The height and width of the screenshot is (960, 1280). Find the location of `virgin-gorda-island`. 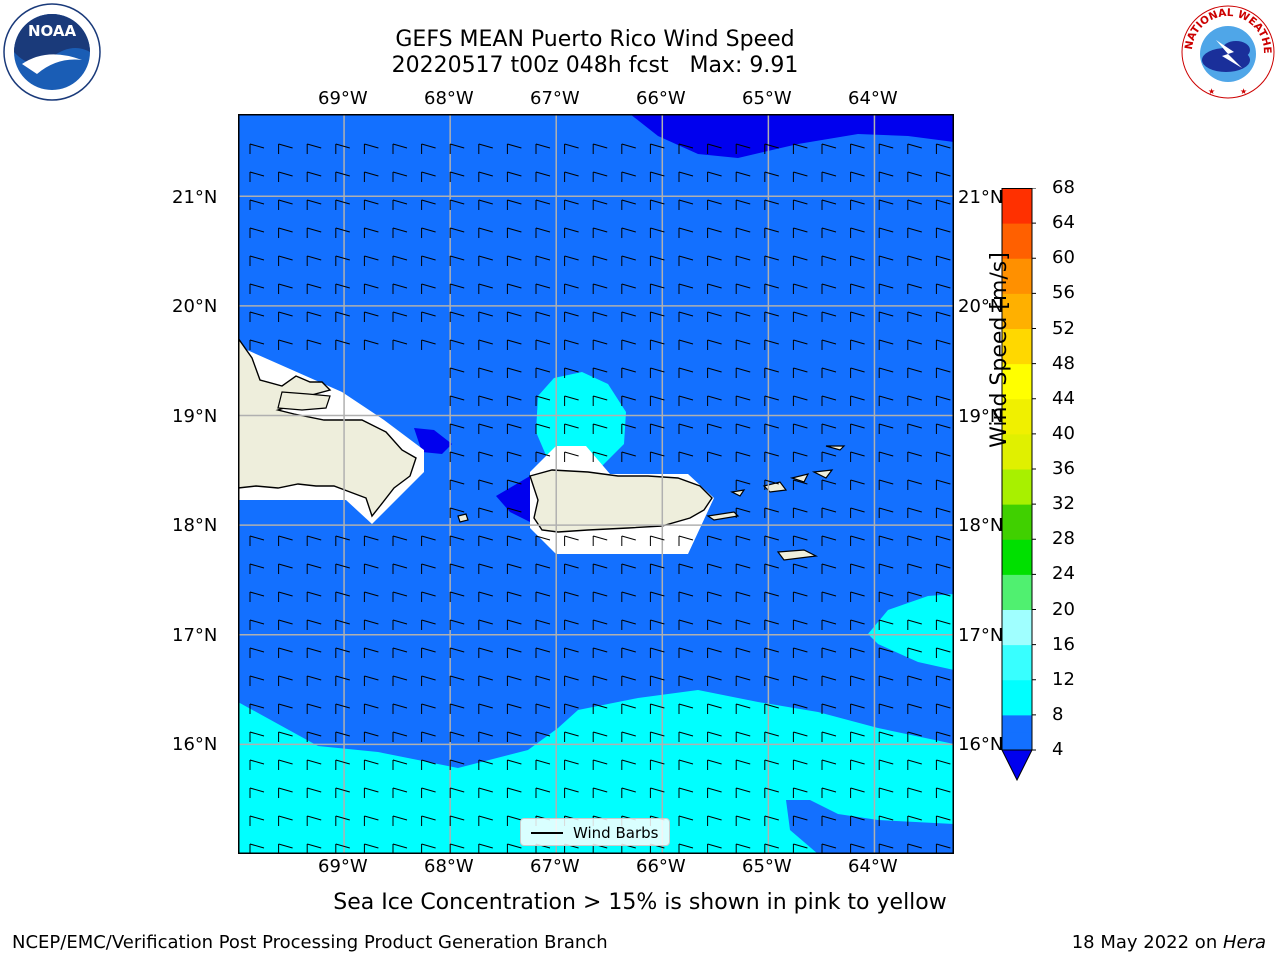

virgin-gorda-island is located at coordinates (822, 474).